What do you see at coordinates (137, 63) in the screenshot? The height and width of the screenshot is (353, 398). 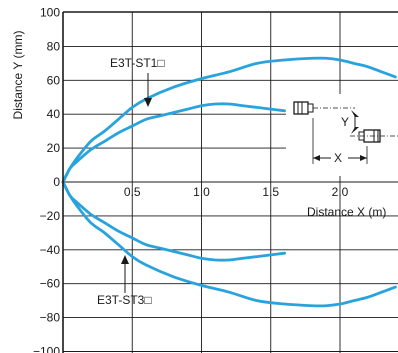 I see `annotation-st1: E3T-ST1□` at bounding box center [137, 63].